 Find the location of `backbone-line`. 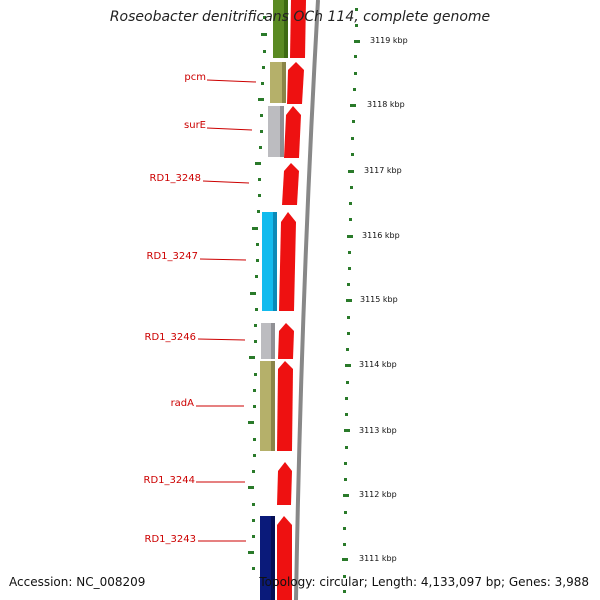

backbone-line is located at coordinates (307, 300).